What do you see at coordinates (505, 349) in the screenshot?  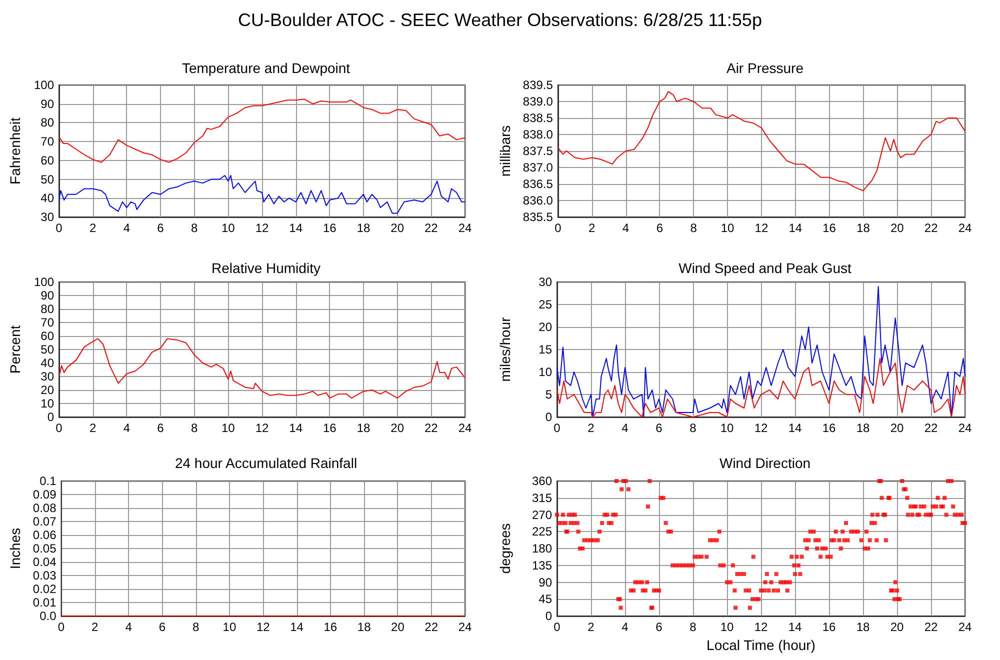 I see `y-axis-title: miles/hour` at bounding box center [505, 349].